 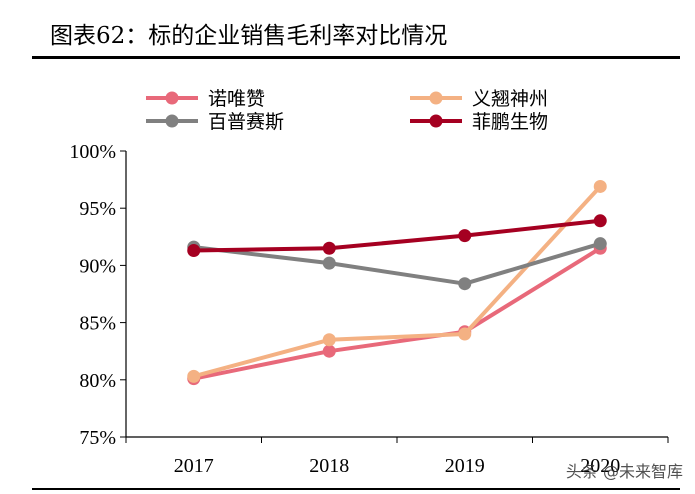 I want to click on bottom-rule, so click(x=356, y=489).